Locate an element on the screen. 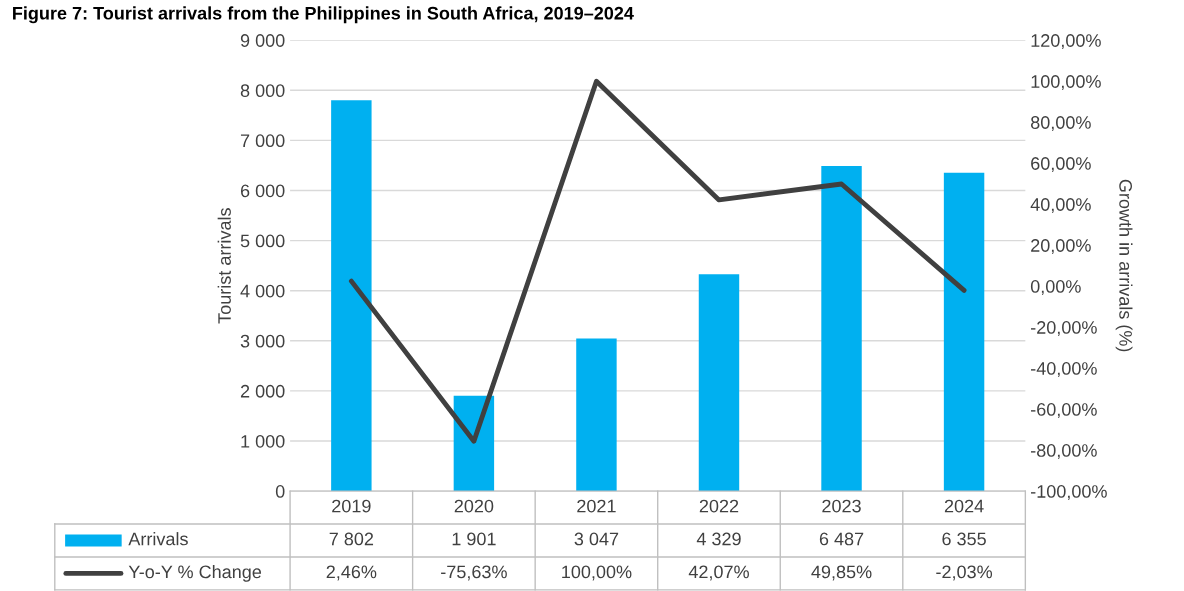 The image size is (1184, 591). y2-tick-label: -100,00% is located at coordinates (1069, 492).